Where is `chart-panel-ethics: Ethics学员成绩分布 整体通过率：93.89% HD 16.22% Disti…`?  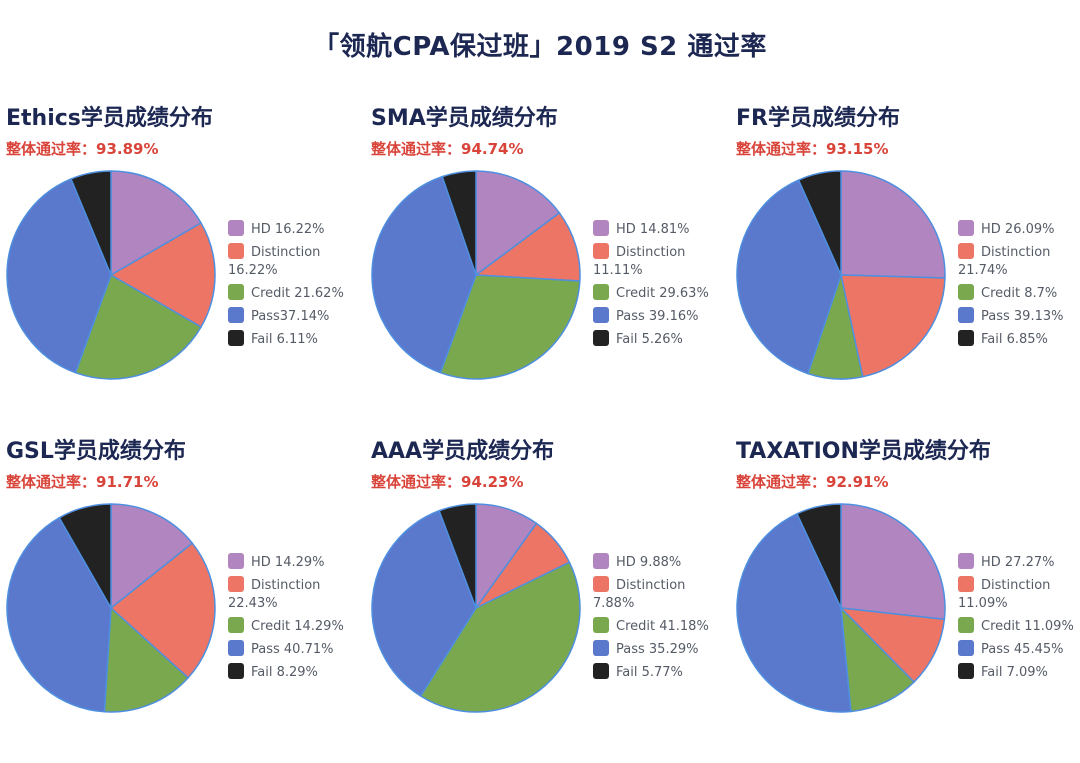
chart-panel-ethics: Ethics学员成绩分布 整体通过率：93.89% HD 16.22% Disti… is located at coordinates (181, 265).